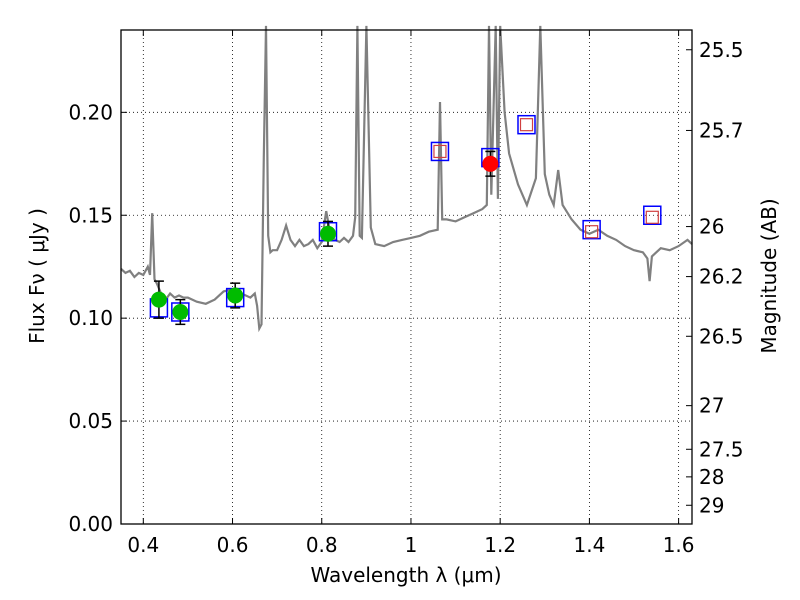 The width and height of the screenshot is (800, 600). Describe the element at coordinates (90, 318) in the screenshot. I see `y-tick-label: 0.10` at that location.